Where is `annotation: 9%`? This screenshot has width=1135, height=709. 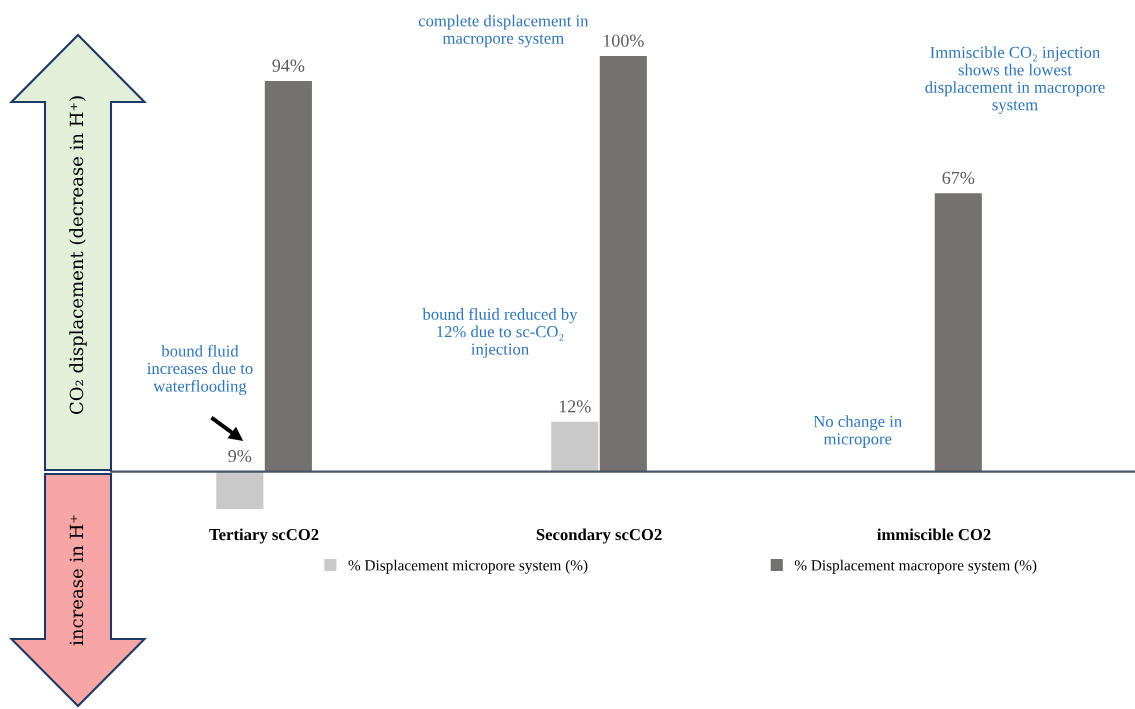 annotation: 9% is located at coordinates (240, 456).